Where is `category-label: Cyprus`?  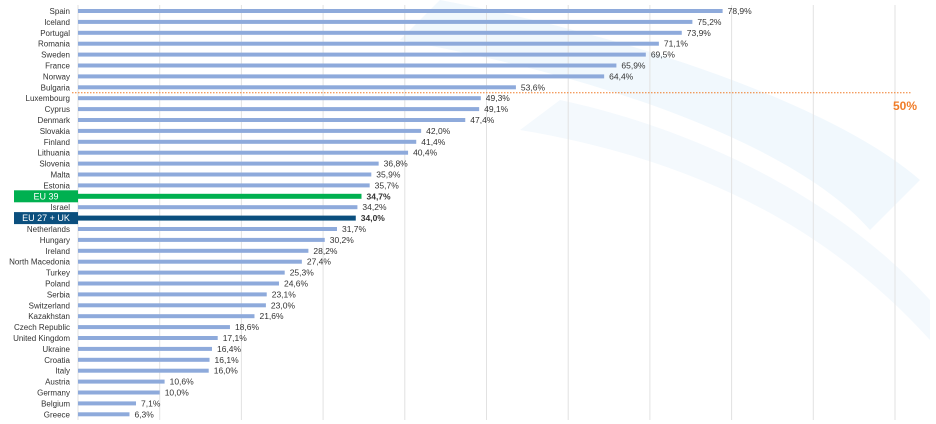
category-label: Cyprus is located at coordinates (57, 109).